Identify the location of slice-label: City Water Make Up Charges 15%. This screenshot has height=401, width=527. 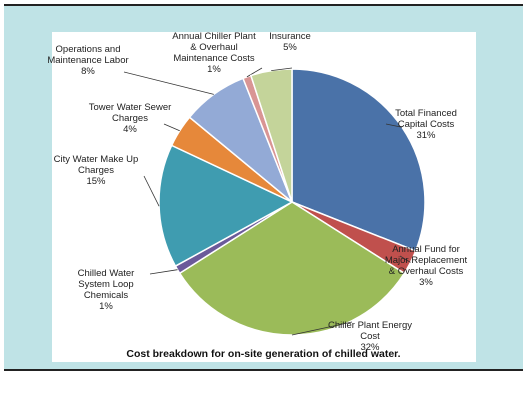
(96, 170).